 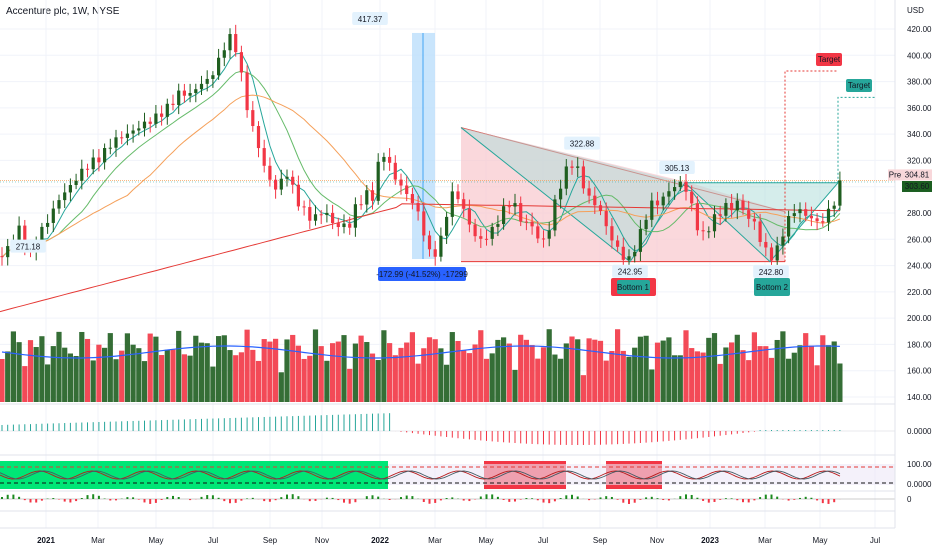 What do you see at coordinates (811, 166) in the screenshot?
I see `target-line` at bounding box center [811, 166].